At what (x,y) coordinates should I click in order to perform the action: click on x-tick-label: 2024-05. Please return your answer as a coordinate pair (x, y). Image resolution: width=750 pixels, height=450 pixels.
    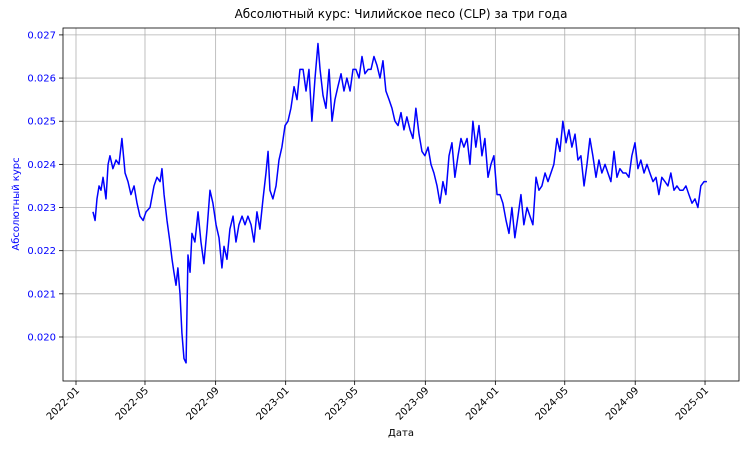
    Looking at the image, I should click on (552, 403).